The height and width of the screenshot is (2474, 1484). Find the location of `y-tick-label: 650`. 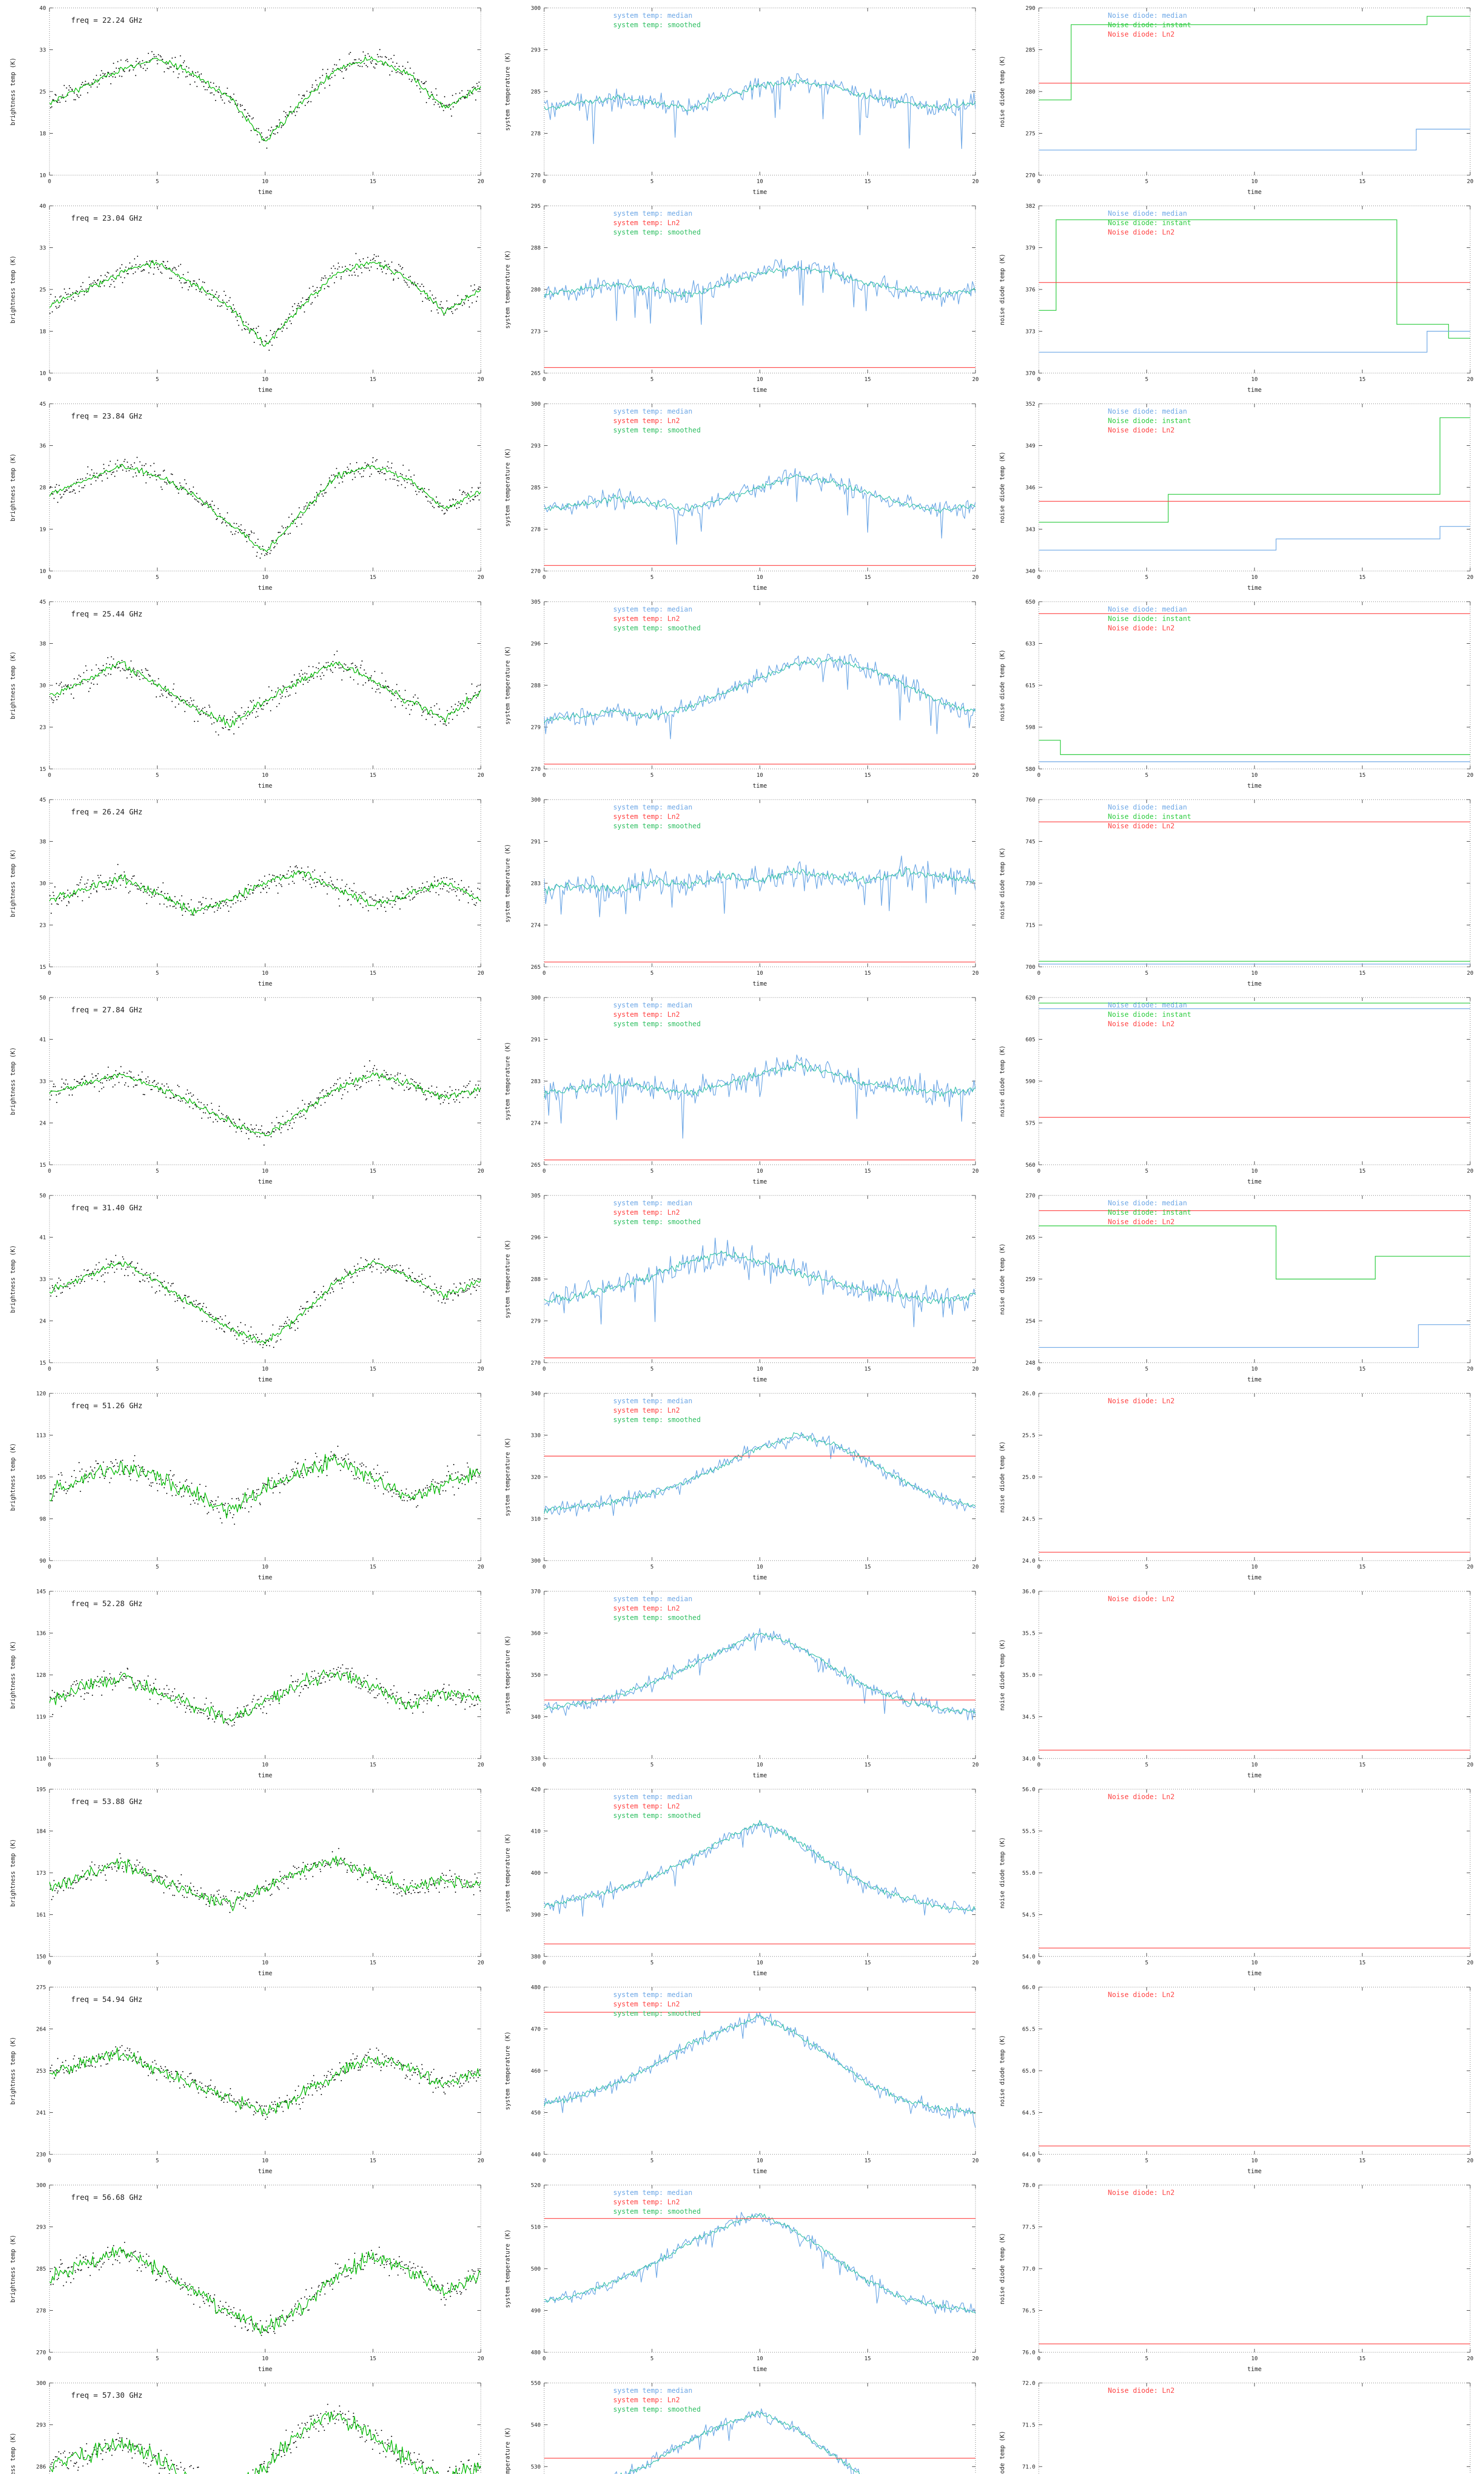

y-tick-label: 650 is located at coordinates (1030, 602).